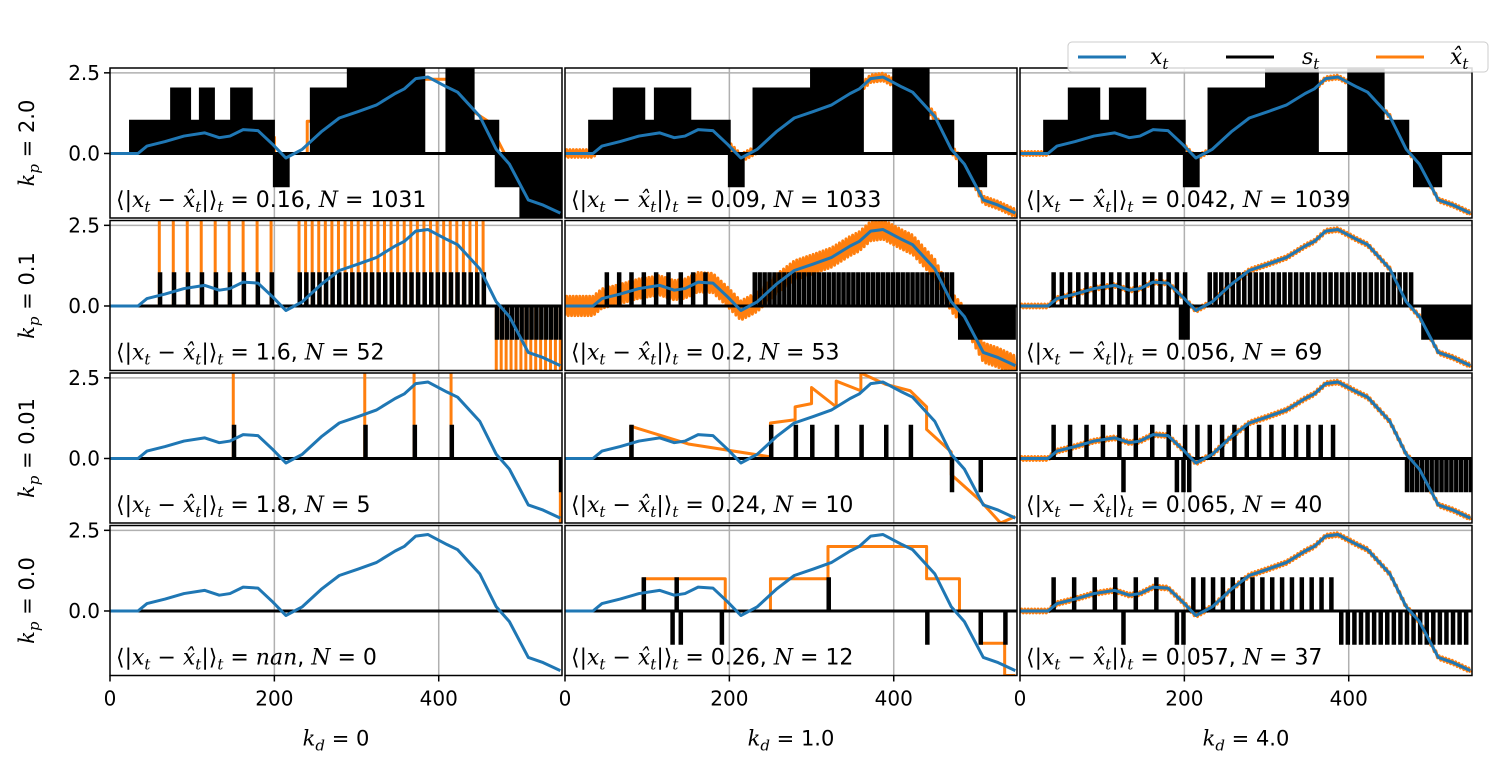 Image resolution: width=1494 pixels, height=768 pixels. What do you see at coordinates (839, 505) in the screenshot?
I see `n-value: 10` at bounding box center [839, 505].